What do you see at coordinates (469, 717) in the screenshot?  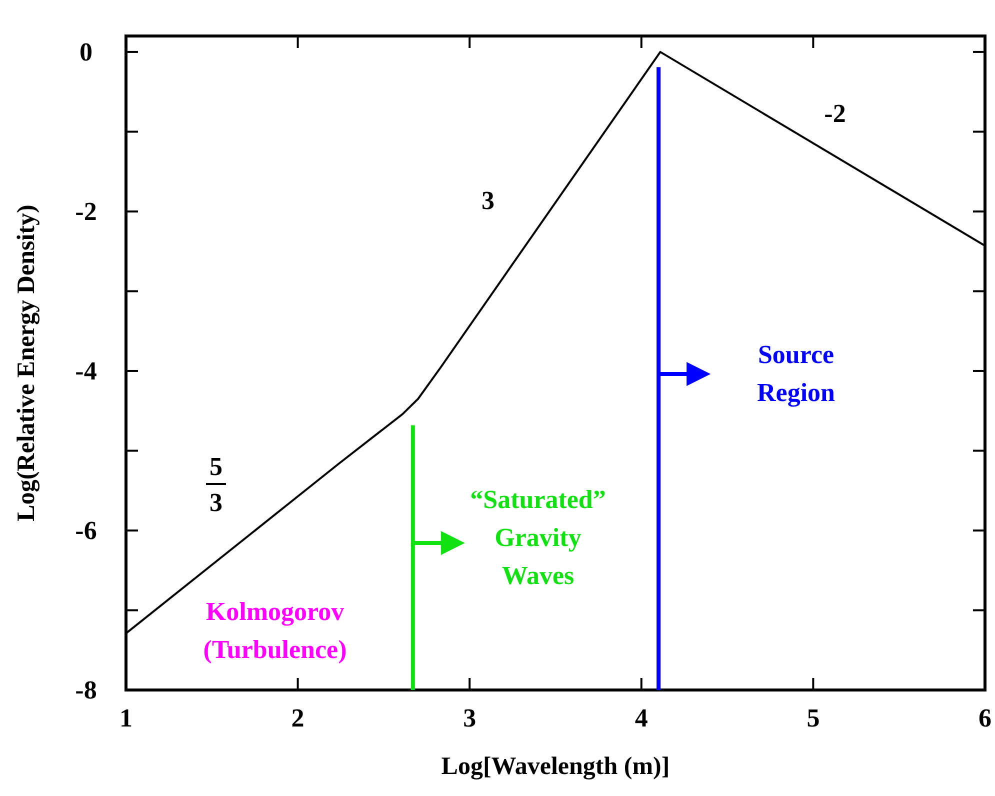 I see `x-tick-label: 3` at bounding box center [469, 717].